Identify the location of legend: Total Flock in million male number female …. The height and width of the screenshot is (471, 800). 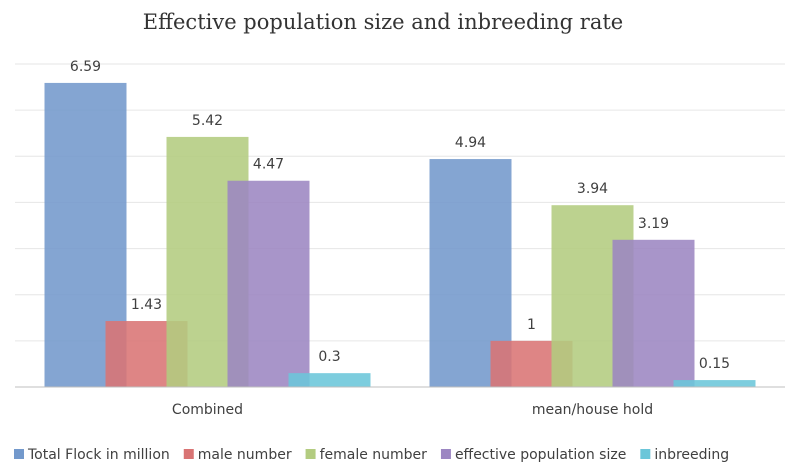
(371, 455).